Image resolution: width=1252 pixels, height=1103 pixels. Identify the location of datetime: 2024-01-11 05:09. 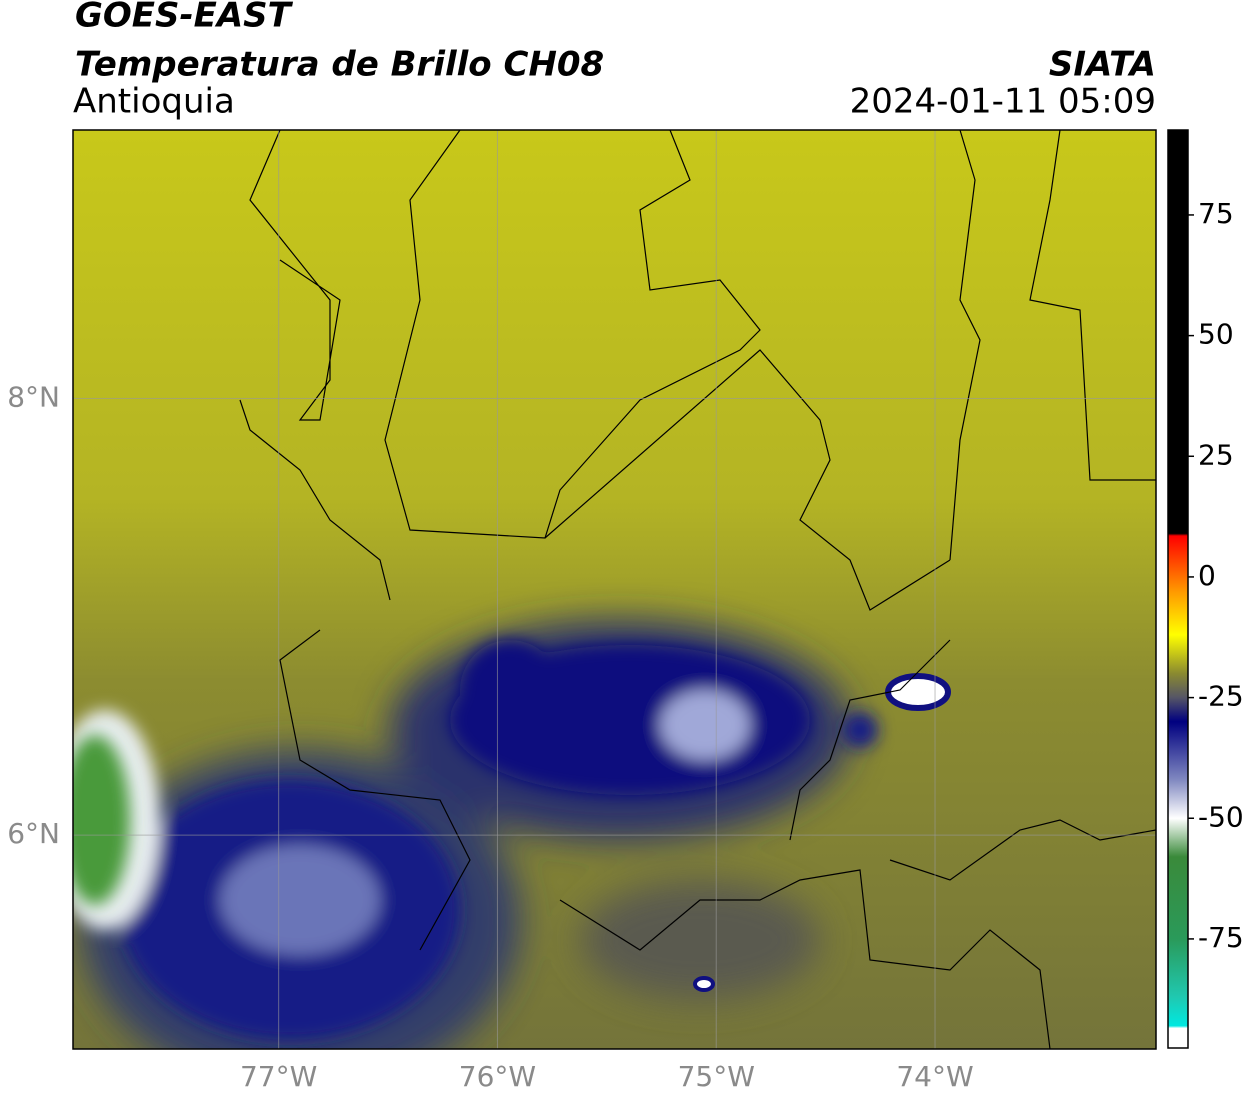
(1003, 102).